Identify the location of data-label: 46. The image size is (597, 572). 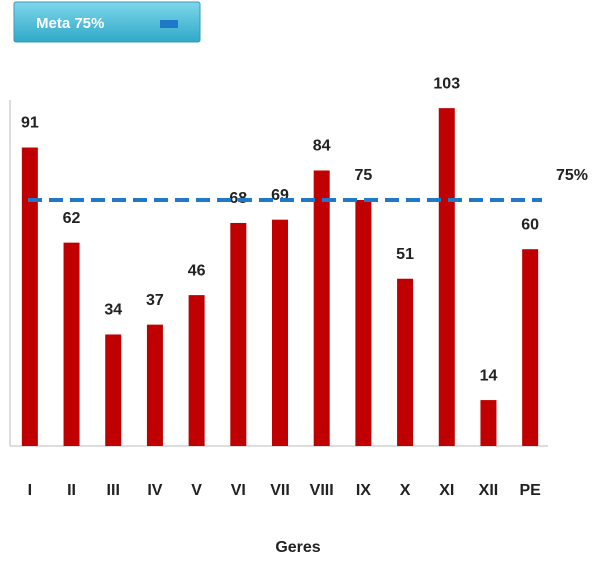
(197, 270).